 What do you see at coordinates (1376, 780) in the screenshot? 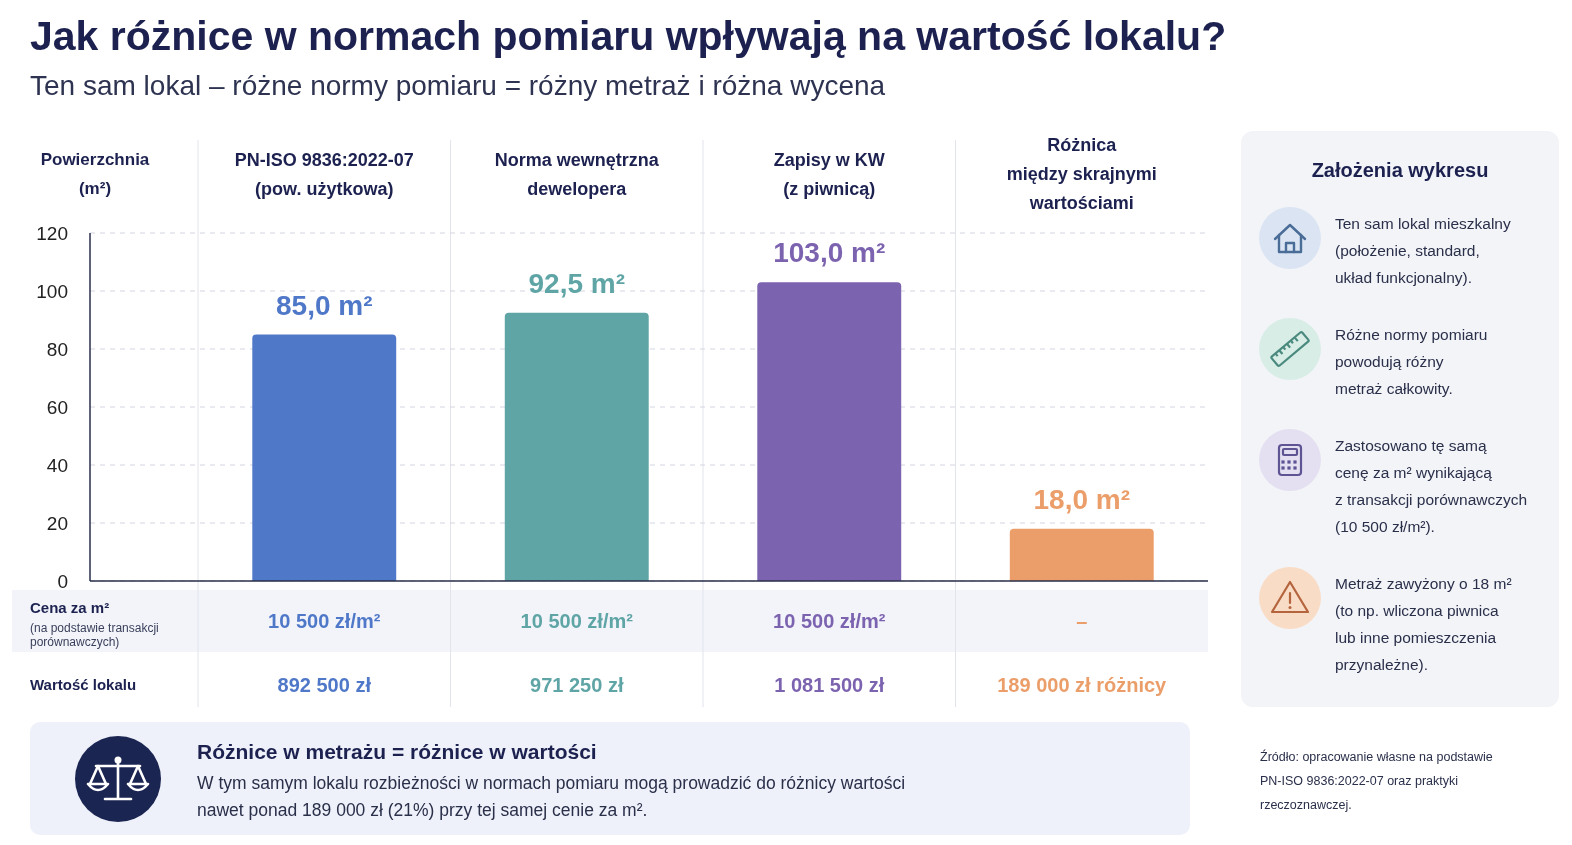
I see `text: Źródło: opracowanie własne na podstawie PN-ISO 9836:2022-07 oraz praktyki rzeczoznawczej.` at bounding box center [1376, 780].